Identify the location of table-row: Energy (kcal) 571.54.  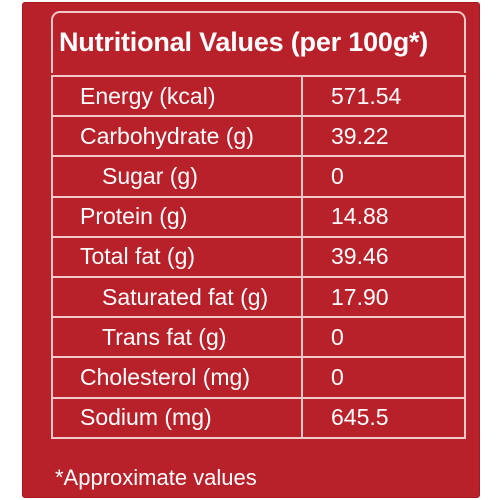
(258, 96).